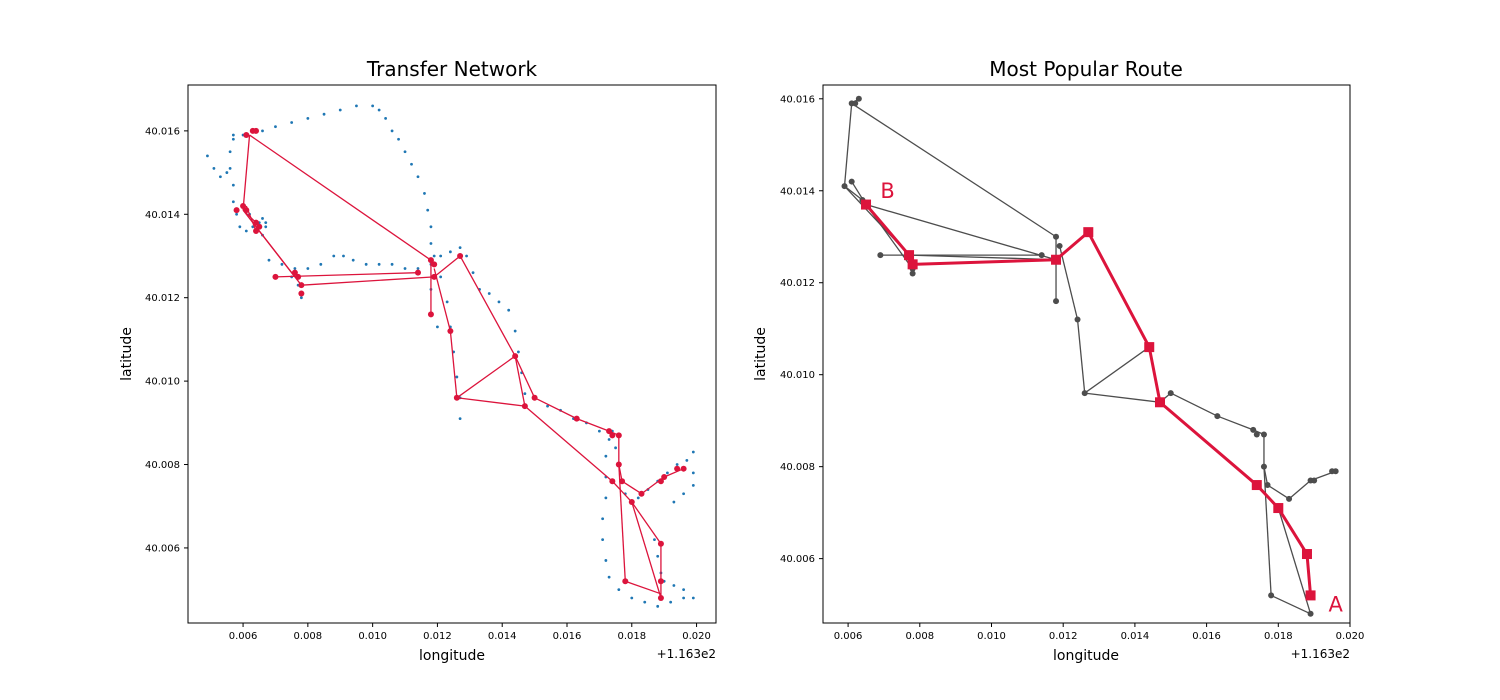  I want to click on x-tick-label: 0.014, so click(502, 636).